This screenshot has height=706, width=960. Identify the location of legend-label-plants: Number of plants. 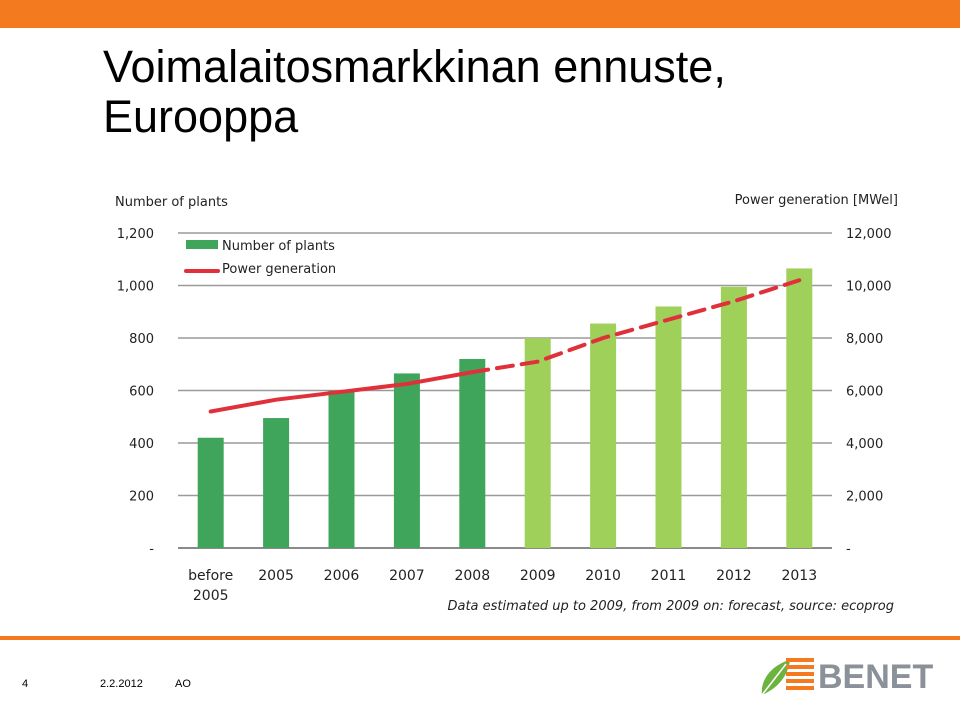
(278, 246).